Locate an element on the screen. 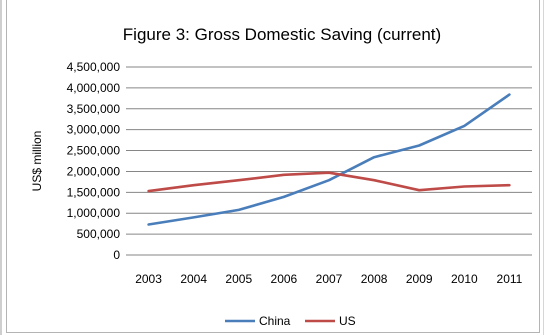 The height and width of the screenshot is (335, 547). y-tick-label: 3,500,000 is located at coordinates (94, 109).